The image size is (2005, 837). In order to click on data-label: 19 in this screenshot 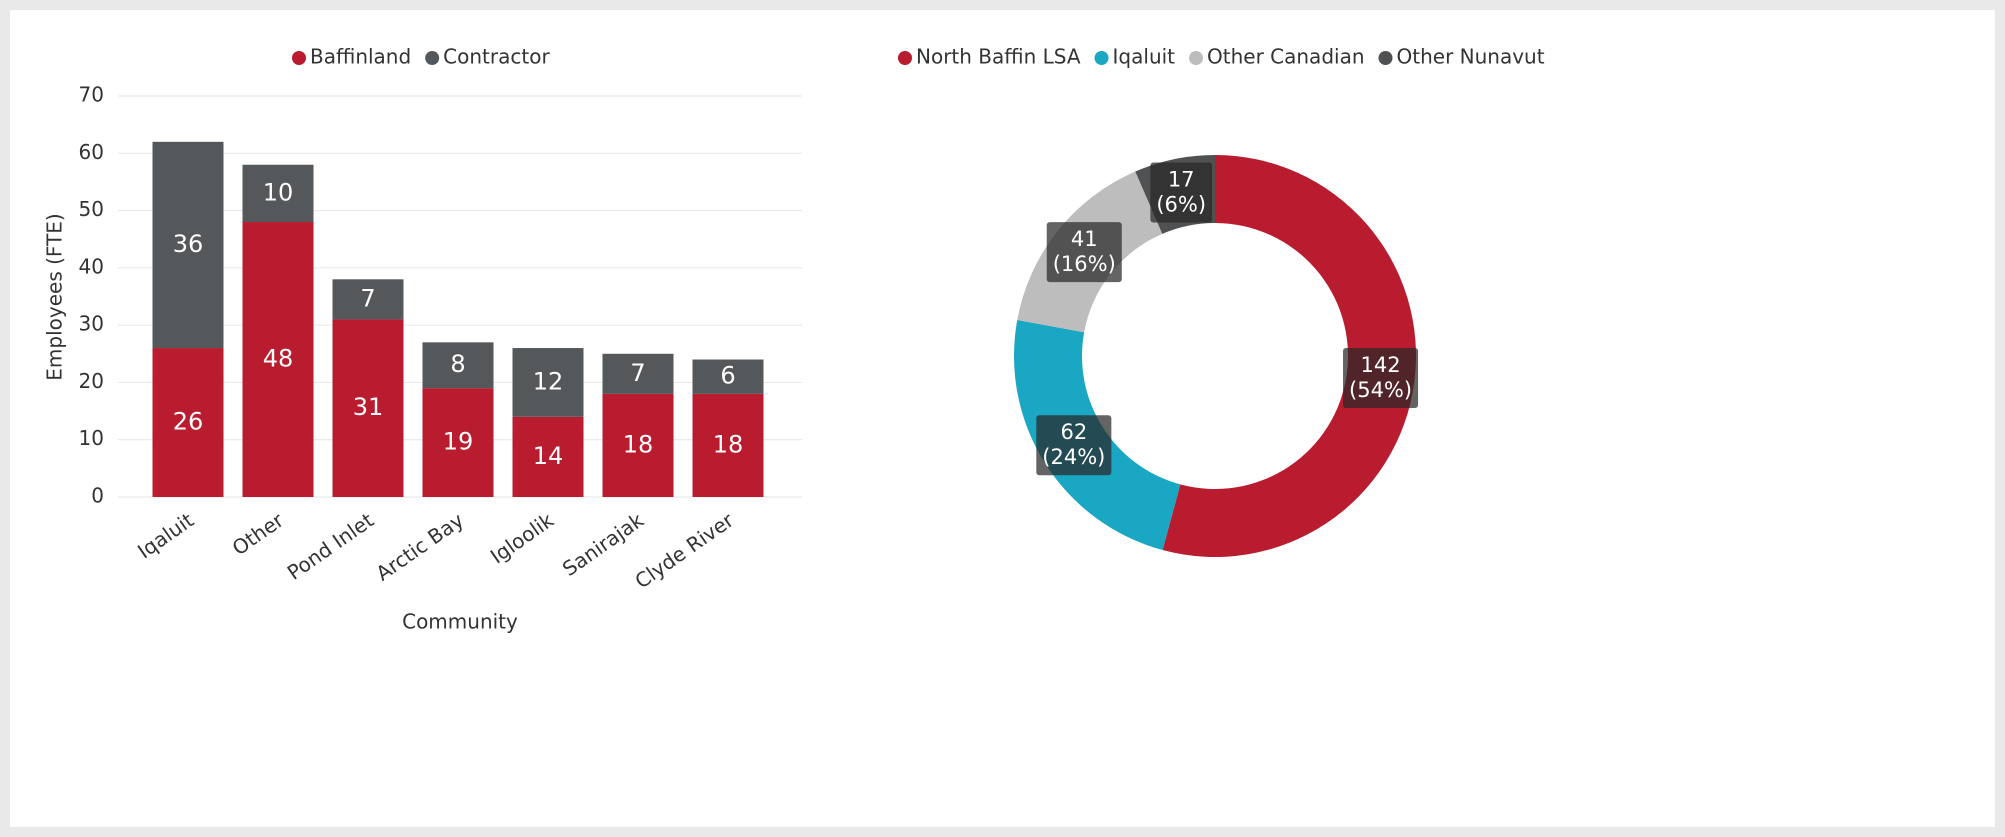, I will do `click(458, 442)`.